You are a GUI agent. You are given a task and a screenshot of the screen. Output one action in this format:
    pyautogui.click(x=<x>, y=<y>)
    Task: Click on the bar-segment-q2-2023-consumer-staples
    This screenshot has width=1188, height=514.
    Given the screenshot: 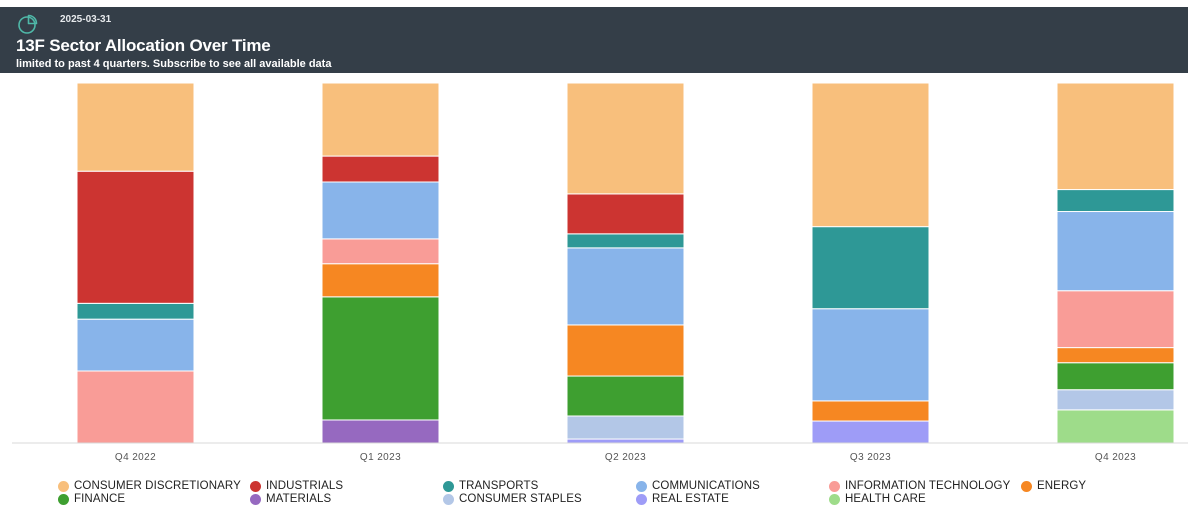 What is the action you would take?
    pyautogui.click(x=625, y=427)
    